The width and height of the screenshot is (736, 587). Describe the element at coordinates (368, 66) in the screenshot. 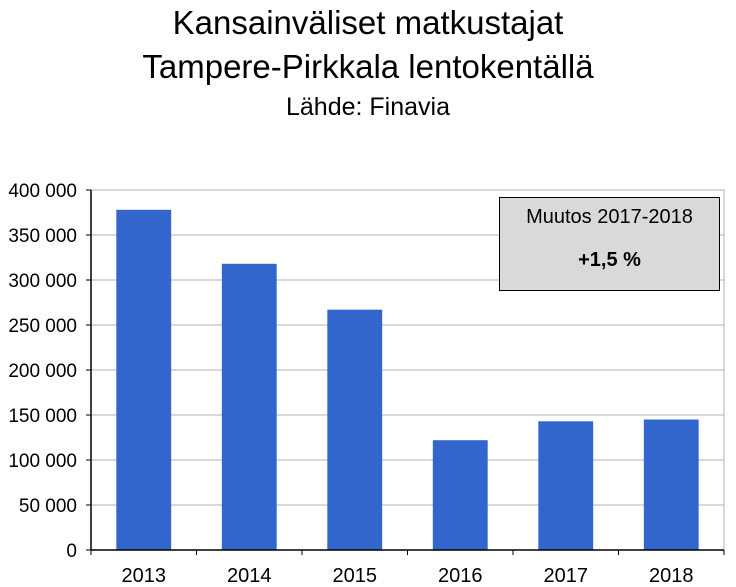

I see `chart-title-line2: Tampere-Pirkkala lentokentällä` at that location.